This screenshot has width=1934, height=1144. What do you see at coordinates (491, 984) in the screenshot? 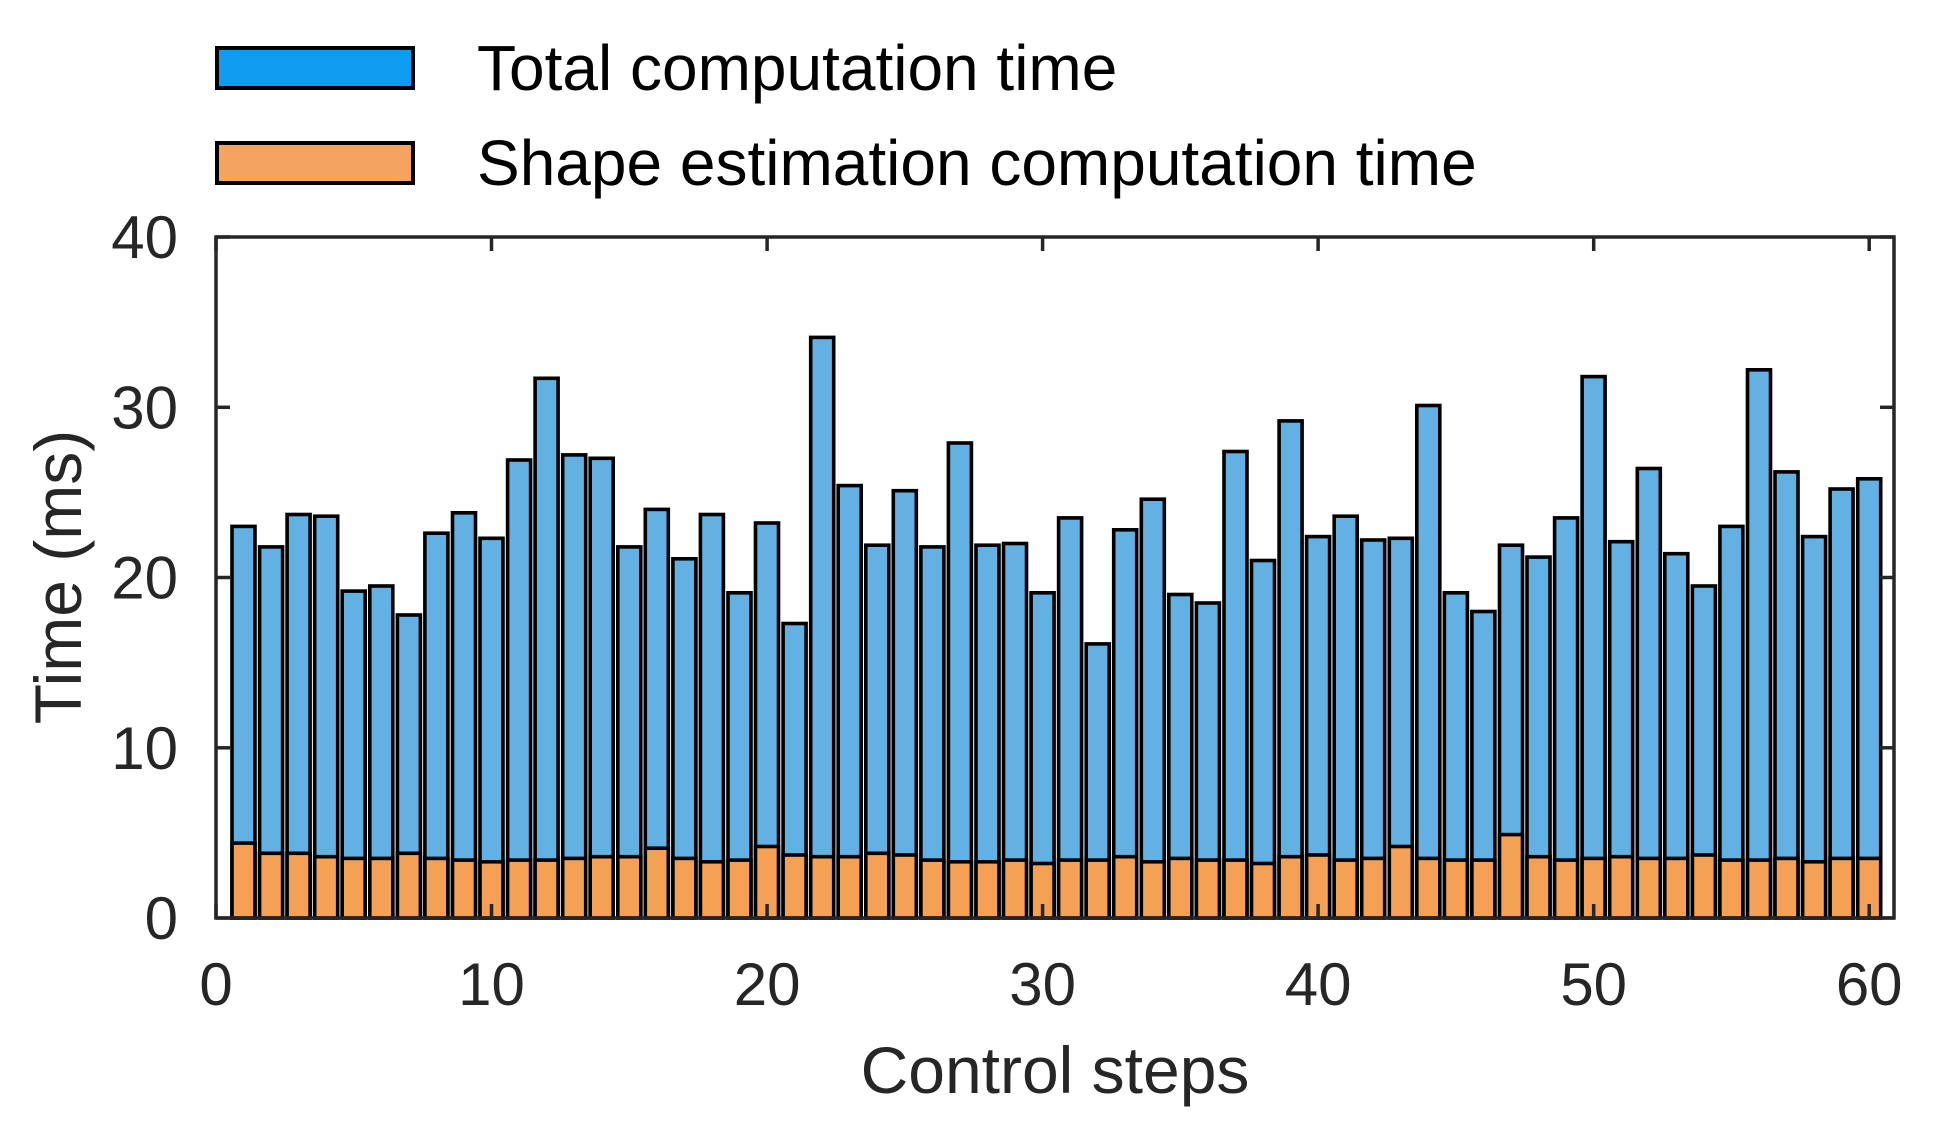
I see `x-tick-label-10: 10` at bounding box center [491, 984].